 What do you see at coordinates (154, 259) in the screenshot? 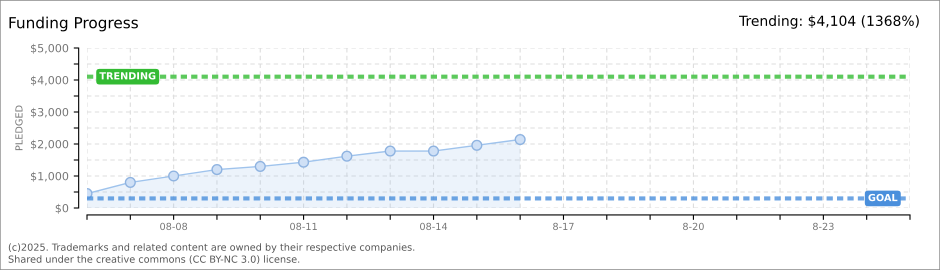
I see `text: Shared under the creative commons (CC BY-NC 3.0) license.` at bounding box center [154, 259].